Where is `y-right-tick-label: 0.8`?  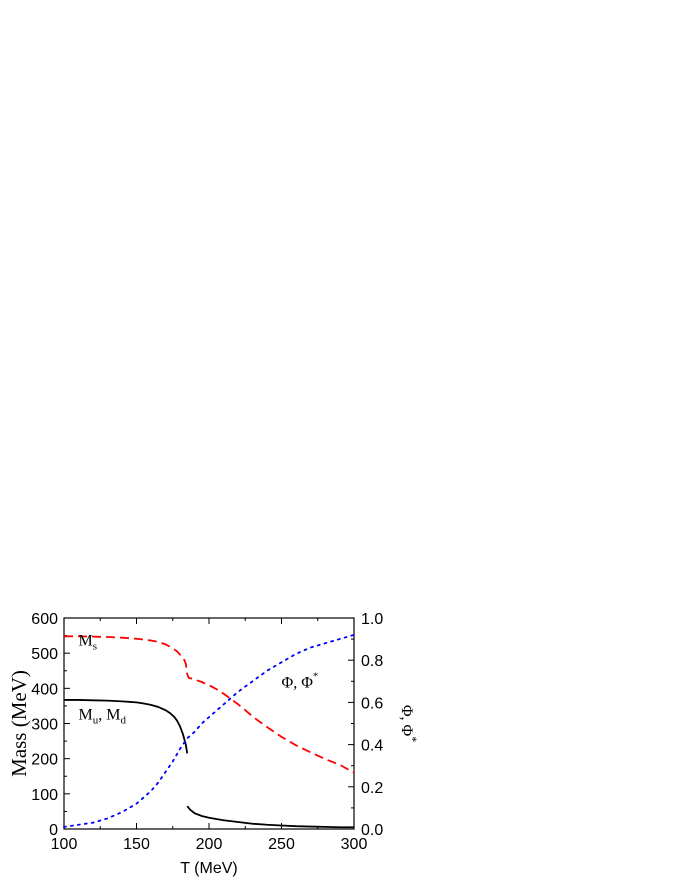
y-right-tick-label: 0.8 is located at coordinates (372, 661).